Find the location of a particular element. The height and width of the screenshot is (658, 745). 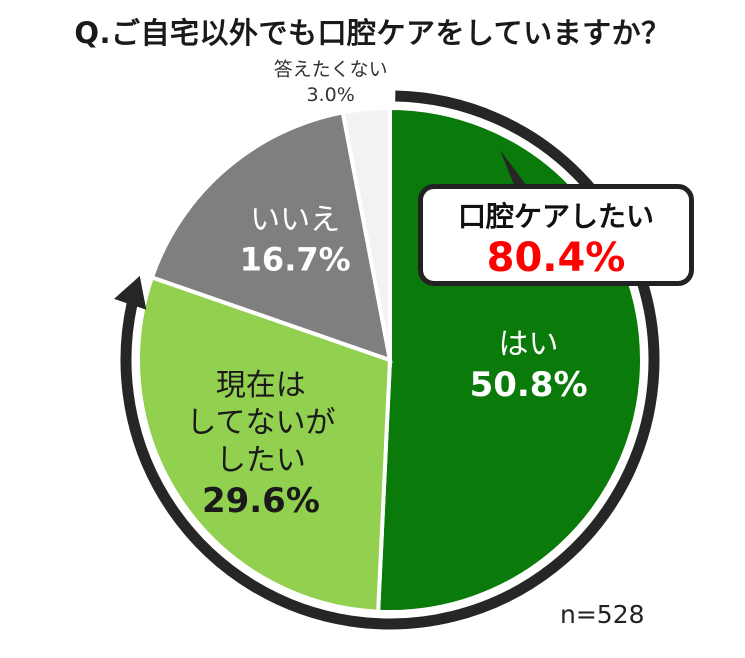

slice-value-not-yet: 29.6% is located at coordinates (261, 501).